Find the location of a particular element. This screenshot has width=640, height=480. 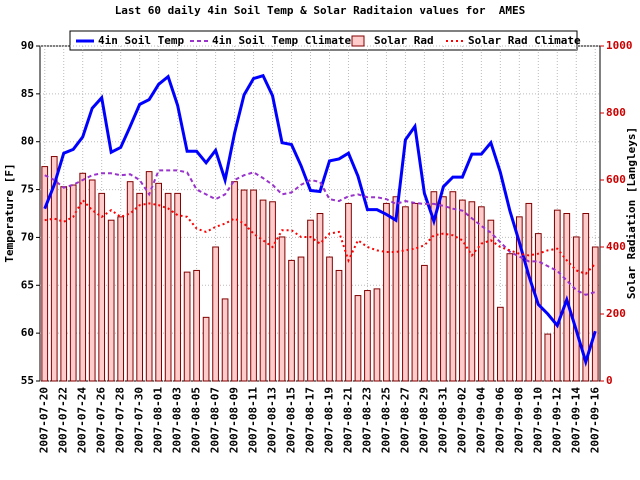

y2-tick-label: 1000 is located at coordinates (619, 45).